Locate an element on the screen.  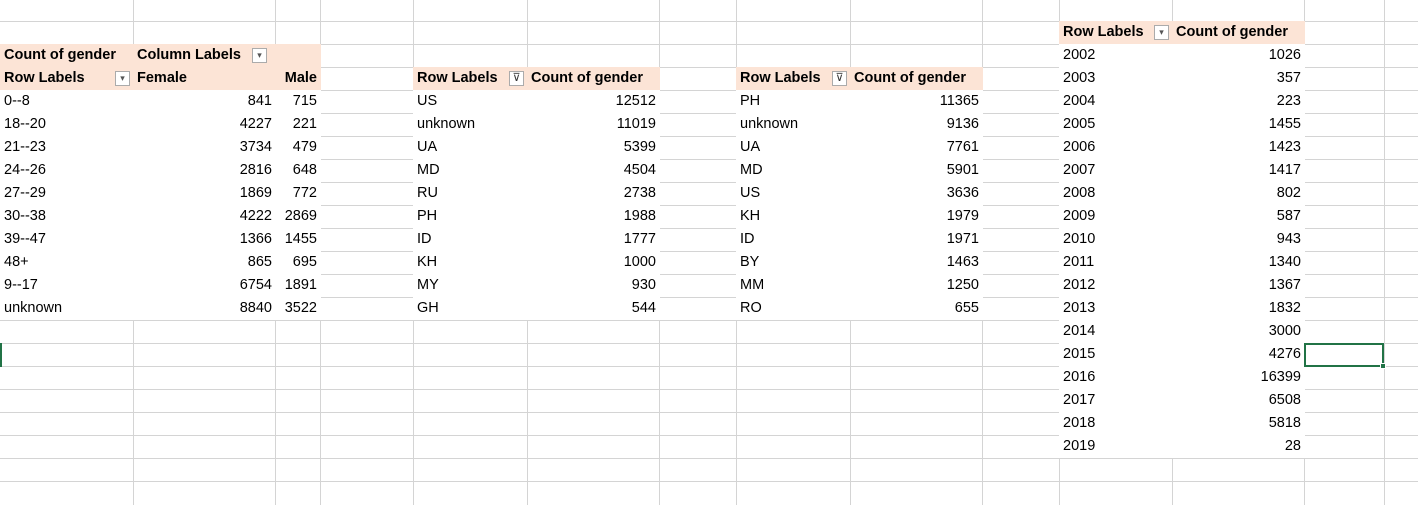
table-row-label: 18--20 is located at coordinates (67, 124).